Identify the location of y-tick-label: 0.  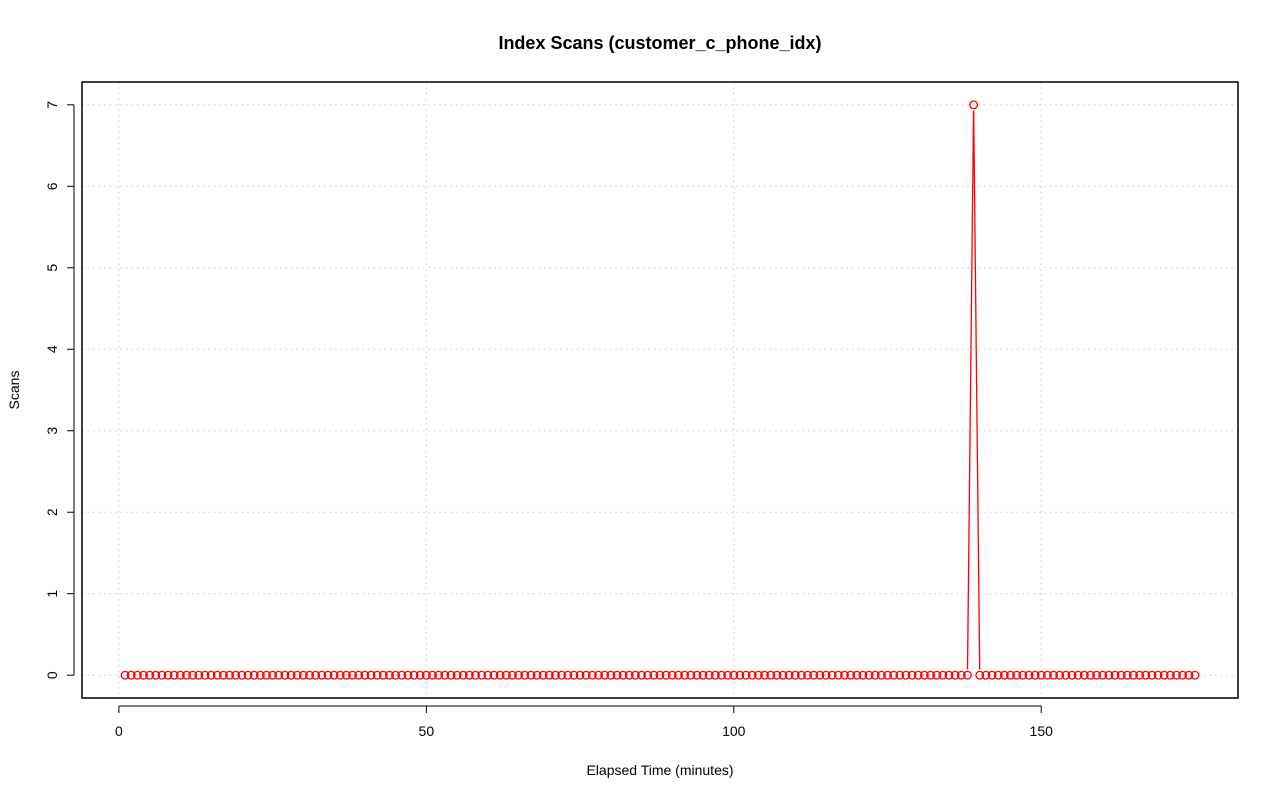
(52, 675).